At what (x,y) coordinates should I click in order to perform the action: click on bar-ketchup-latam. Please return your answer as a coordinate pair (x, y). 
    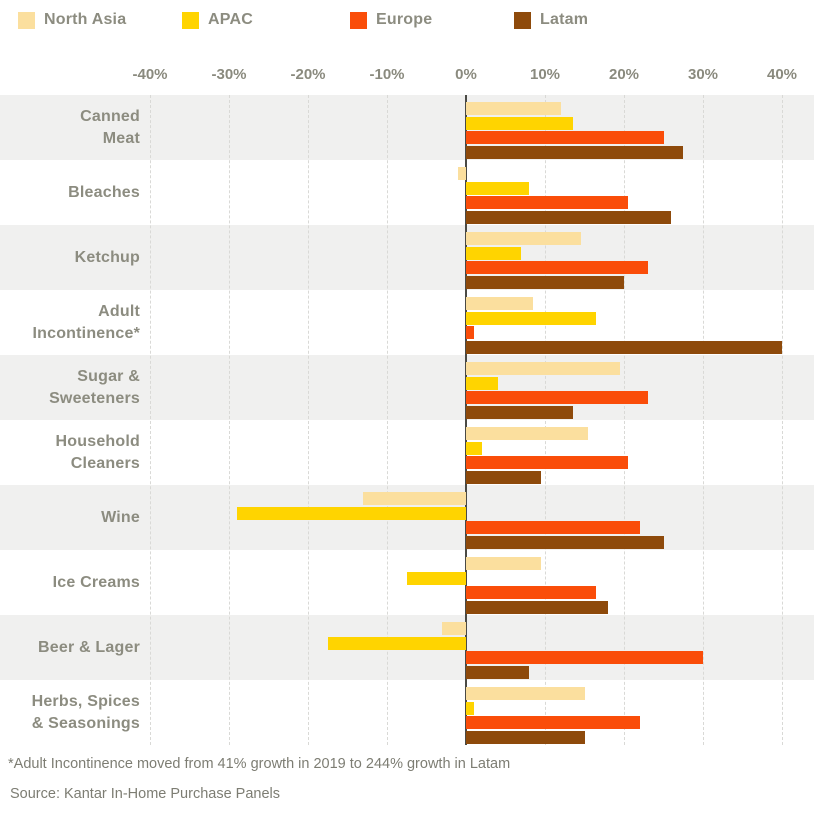
    Looking at the image, I should click on (545, 282).